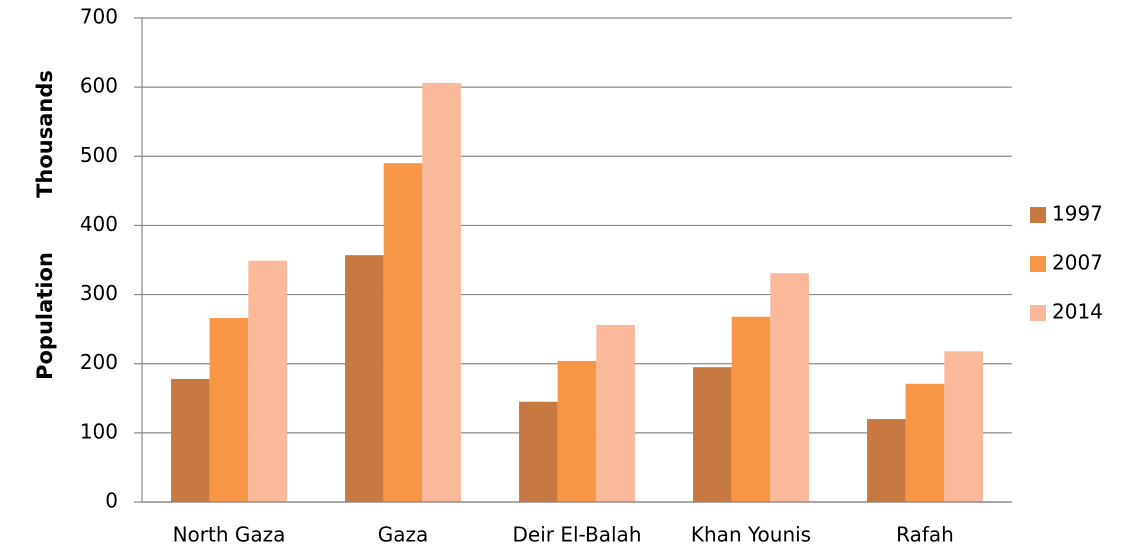 This screenshot has width=1142, height=553. I want to click on legend-label: 2014, so click(1077, 312).